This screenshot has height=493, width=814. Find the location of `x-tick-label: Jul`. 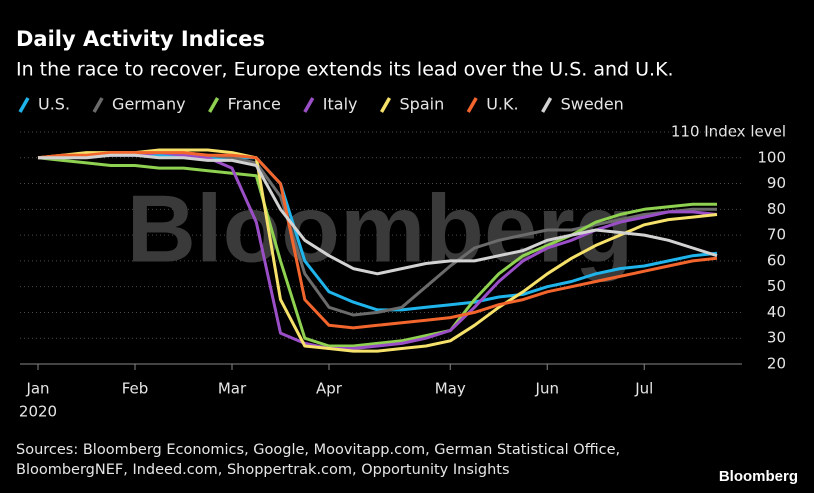

x-tick-label: Jul is located at coordinates (643, 389).